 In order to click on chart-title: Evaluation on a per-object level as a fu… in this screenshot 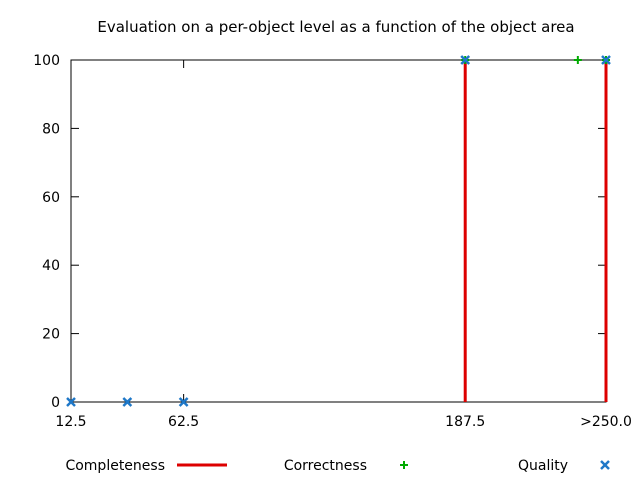, I will do `click(335, 27)`.